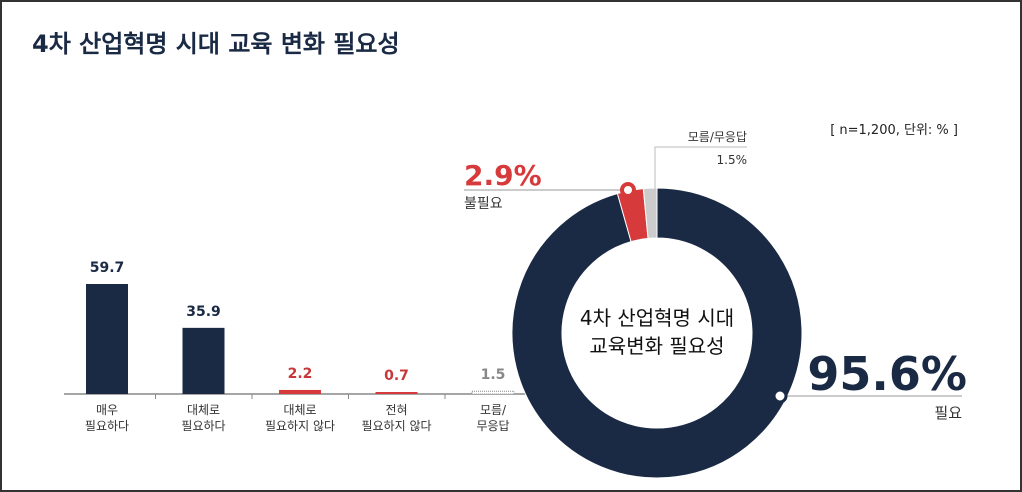 Image resolution: width=1022 pixels, height=492 pixels. I want to click on category-label: 전혀, so click(396, 410).